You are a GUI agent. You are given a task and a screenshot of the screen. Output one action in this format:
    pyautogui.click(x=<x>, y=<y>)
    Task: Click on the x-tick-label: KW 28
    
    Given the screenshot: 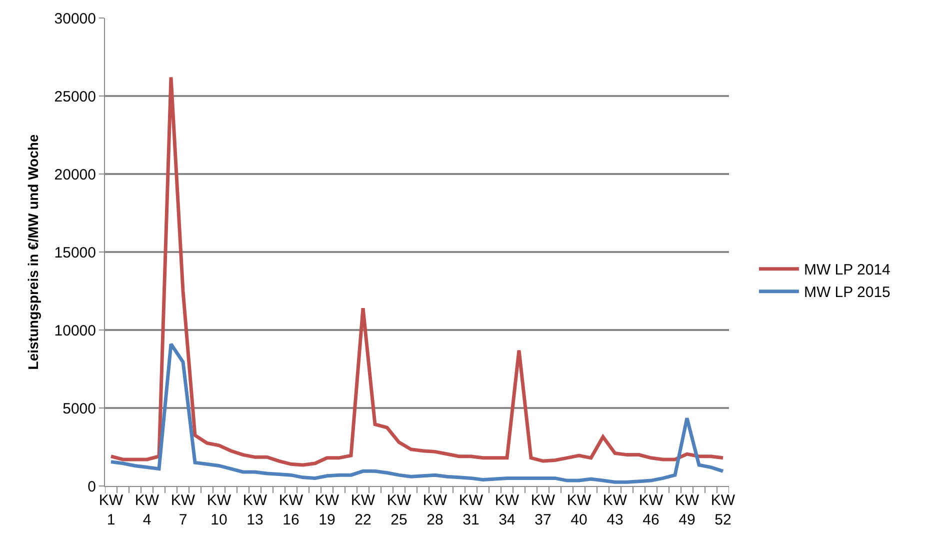 What is the action you would take?
    pyautogui.click(x=435, y=510)
    